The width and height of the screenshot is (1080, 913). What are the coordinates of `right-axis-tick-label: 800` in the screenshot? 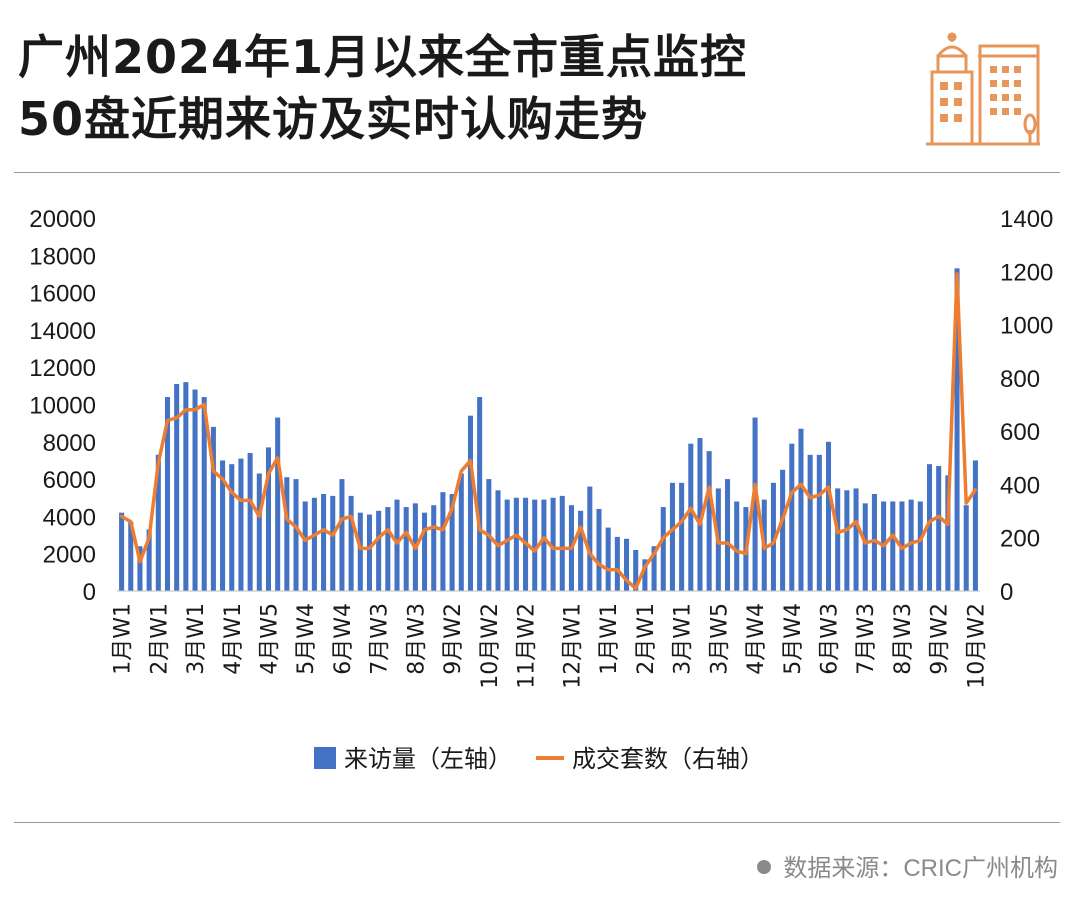 It's located at (1020, 379).